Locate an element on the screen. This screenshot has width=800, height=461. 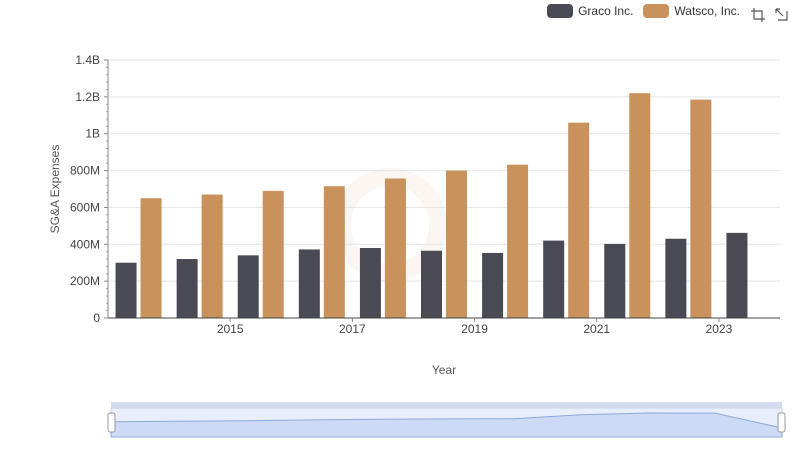
navigator-handle-right is located at coordinates (781, 422).